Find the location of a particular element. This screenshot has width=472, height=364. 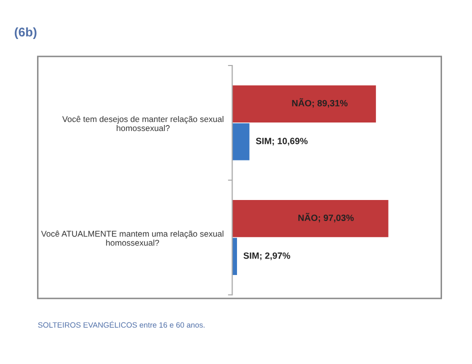

data-label: ; 10,69% is located at coordinates (290, 142).